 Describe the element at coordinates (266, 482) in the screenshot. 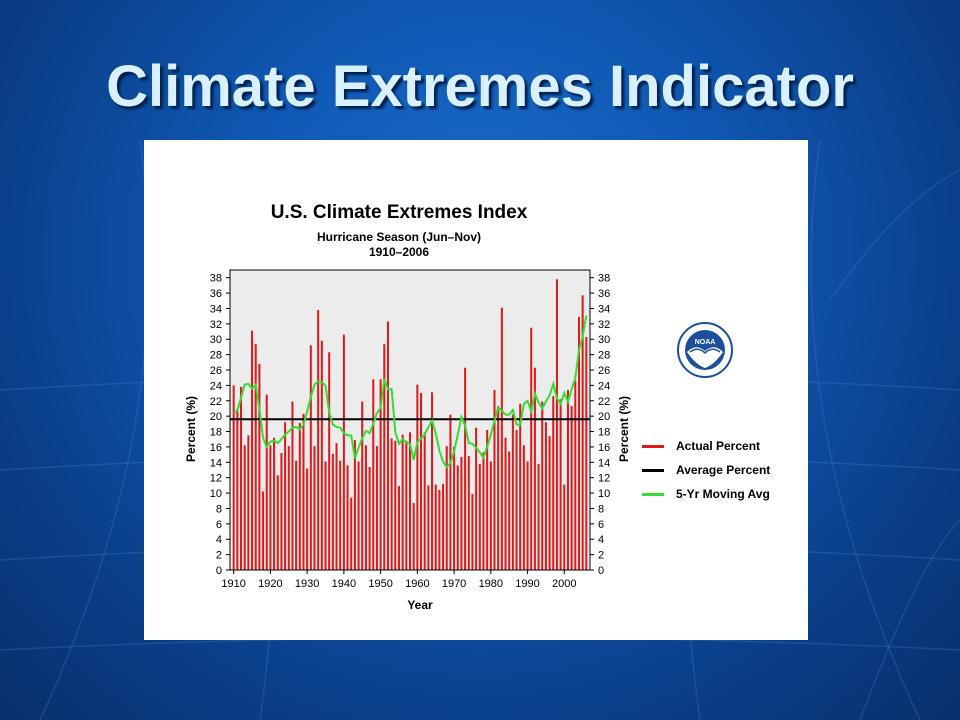

I see `bar-1919` at that location.